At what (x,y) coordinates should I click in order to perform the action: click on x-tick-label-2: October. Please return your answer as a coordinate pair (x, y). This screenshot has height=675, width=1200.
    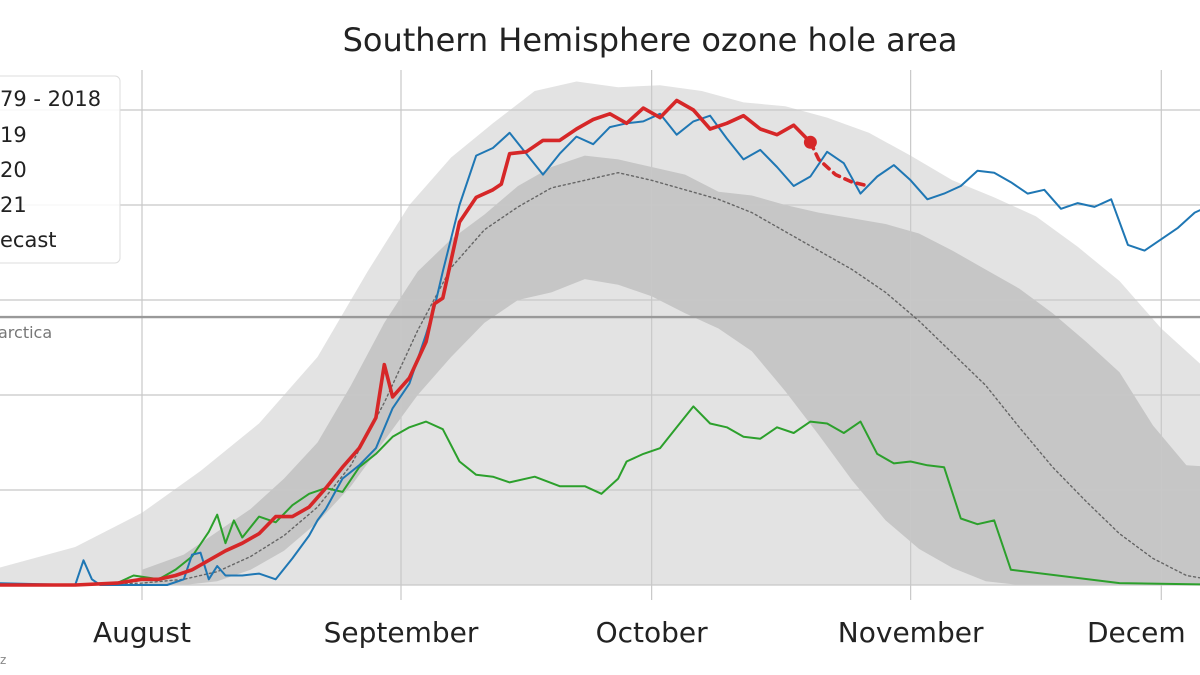
    Looking at the image, I should click on (652, 632).